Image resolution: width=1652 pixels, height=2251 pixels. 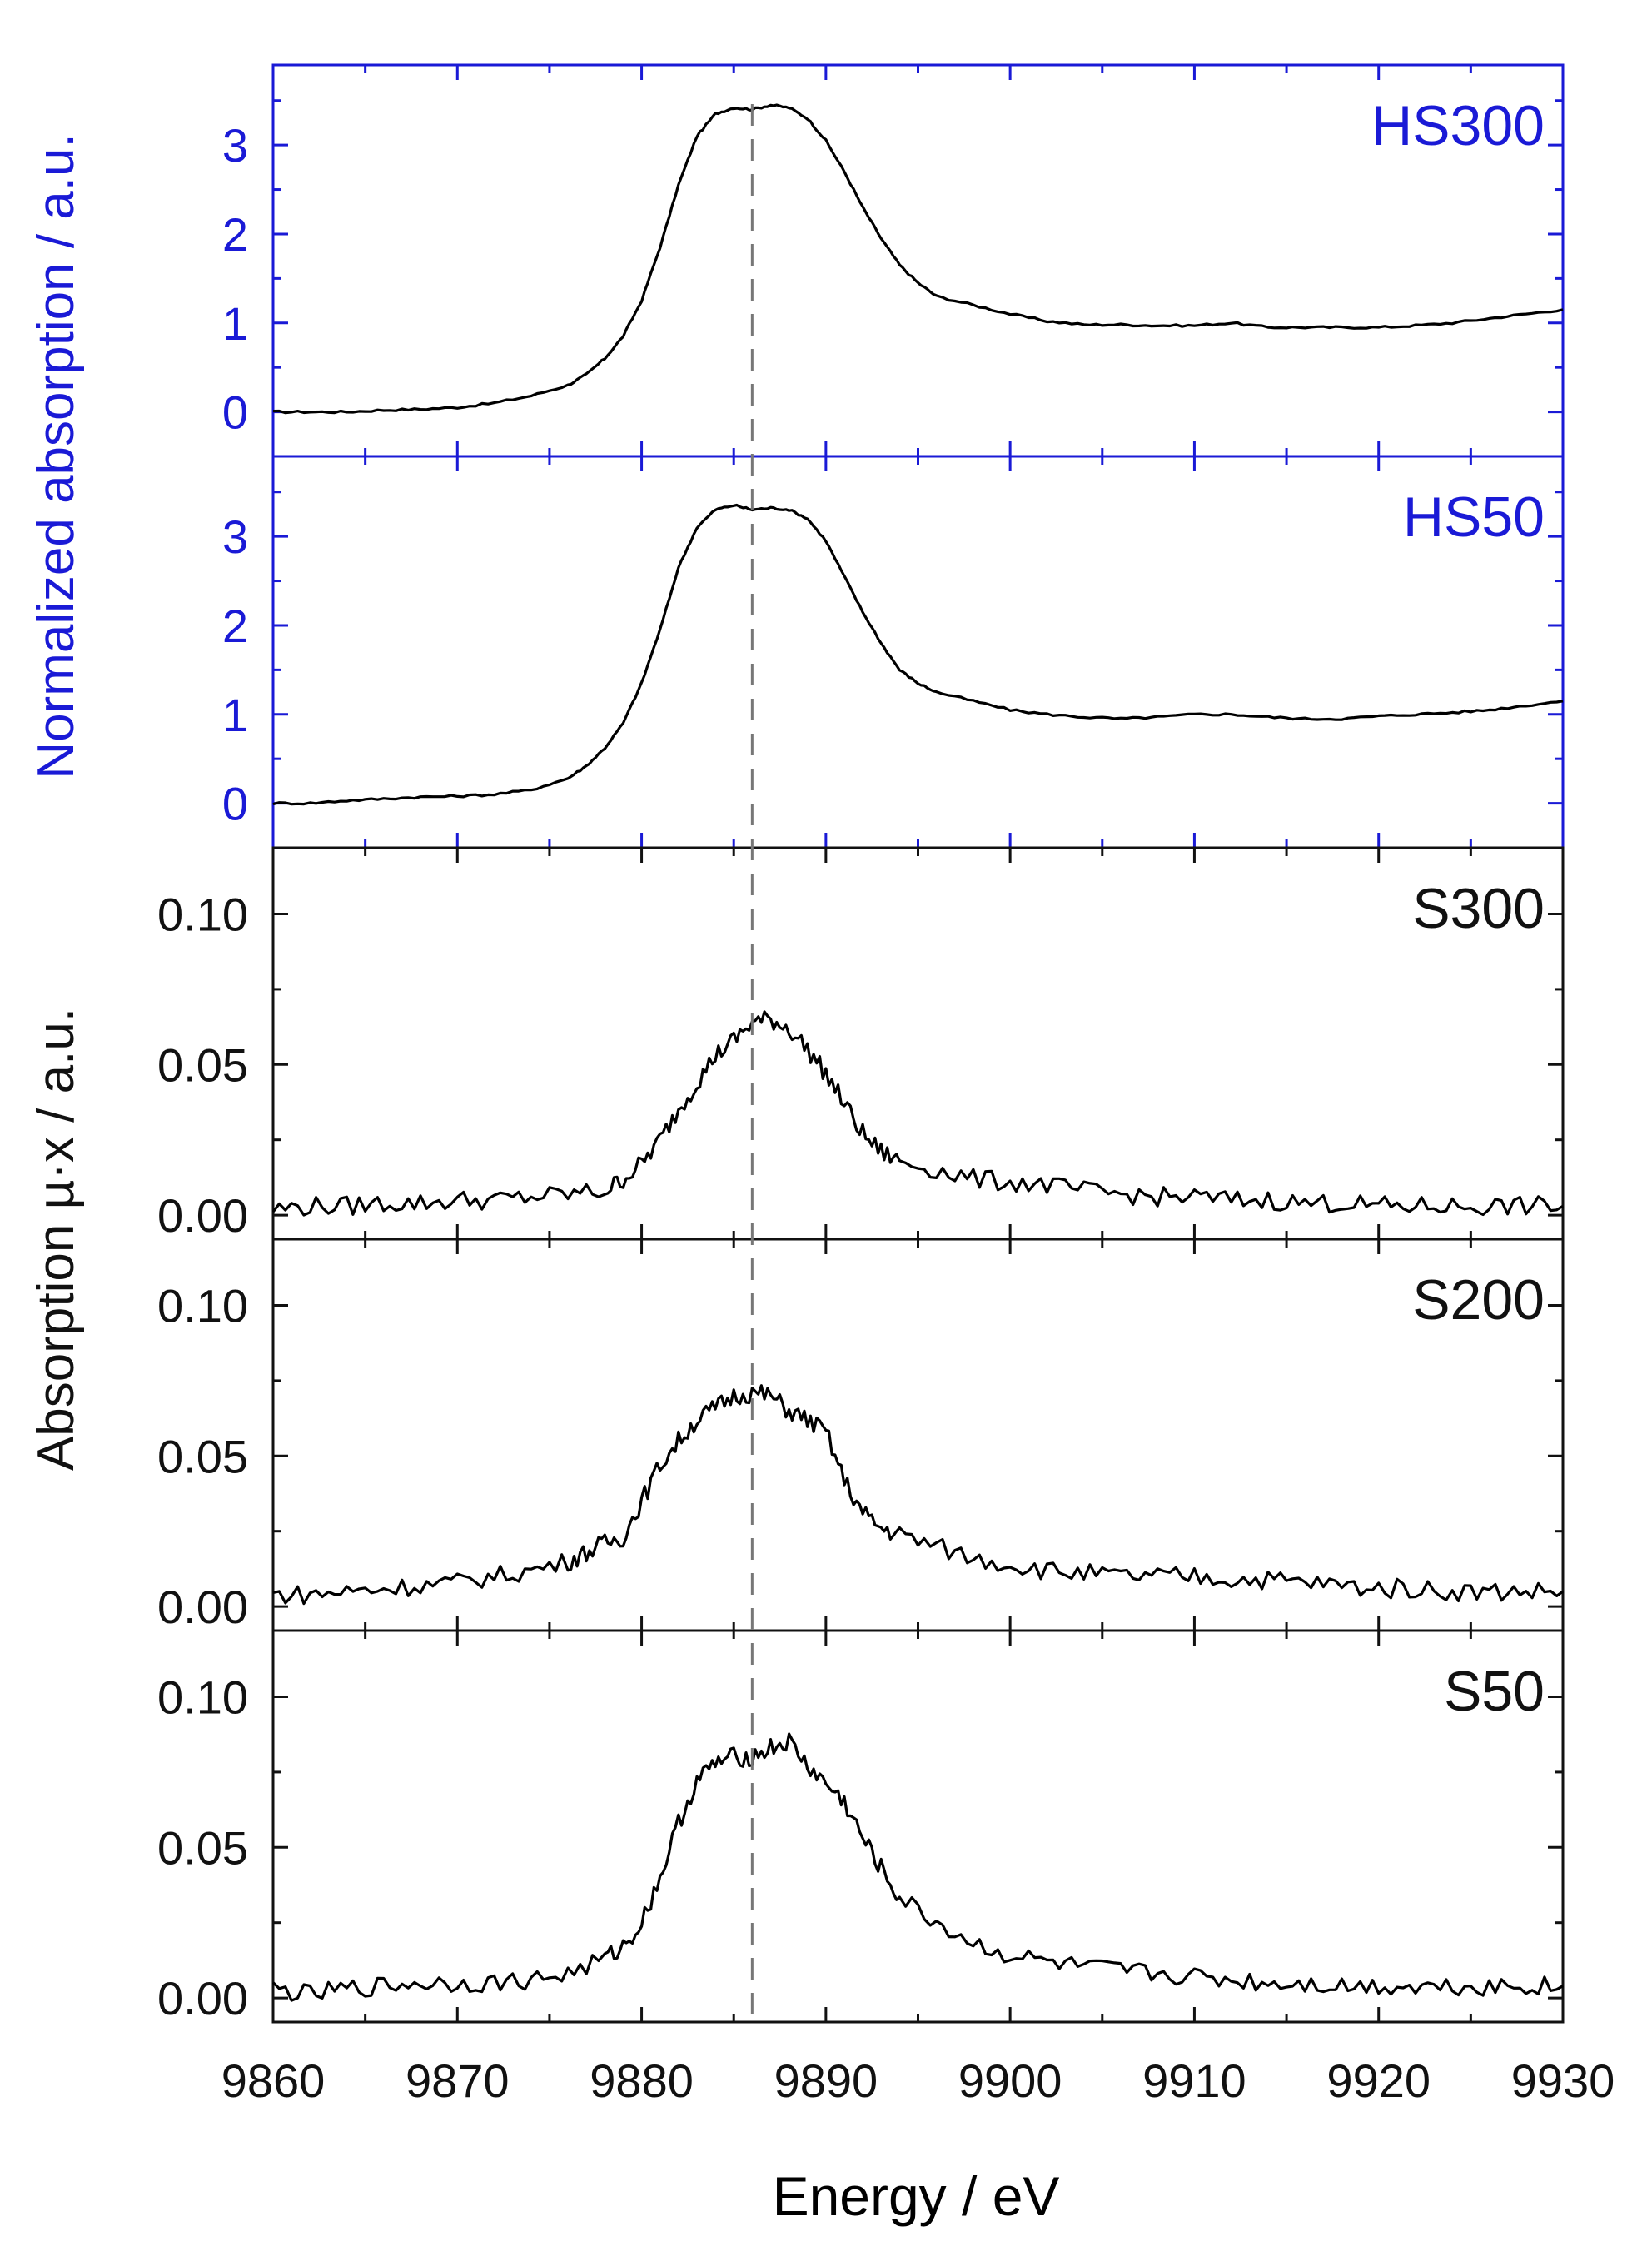 I want to click on x-tick-label: 9890, so click(x=826, y=2081).